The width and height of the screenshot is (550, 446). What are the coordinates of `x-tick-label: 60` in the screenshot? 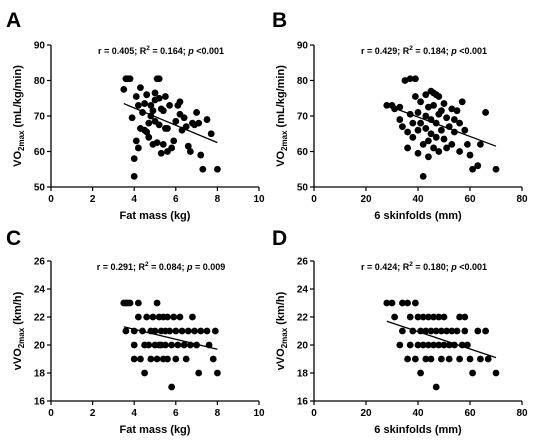 It's located at (470, 199).